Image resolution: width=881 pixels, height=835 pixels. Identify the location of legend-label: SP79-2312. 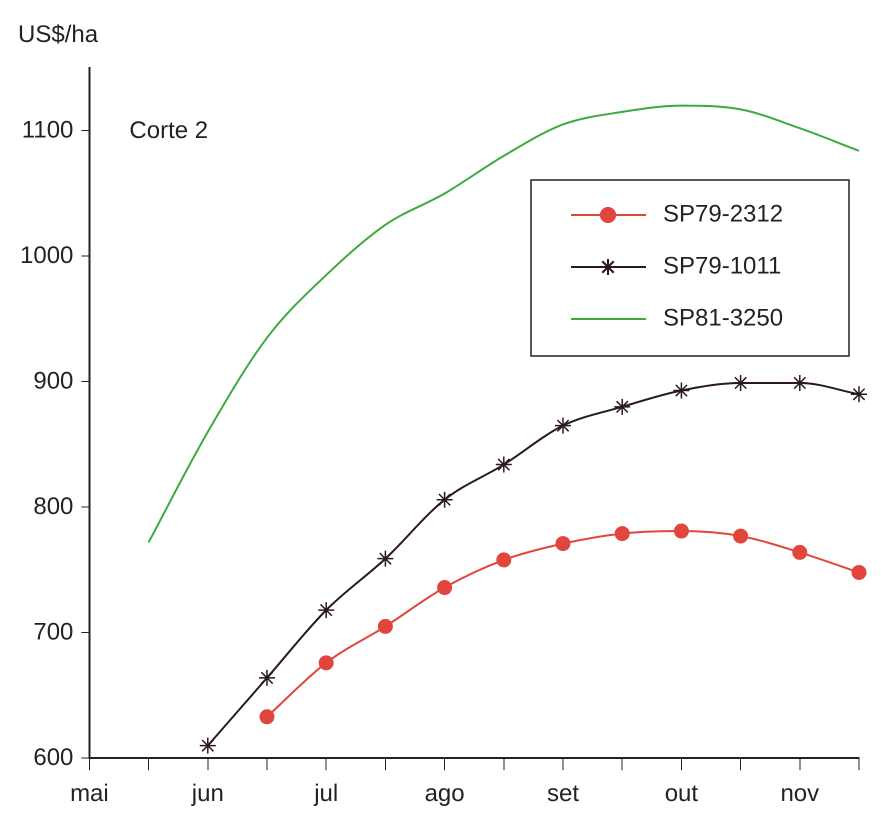
(723, 214).